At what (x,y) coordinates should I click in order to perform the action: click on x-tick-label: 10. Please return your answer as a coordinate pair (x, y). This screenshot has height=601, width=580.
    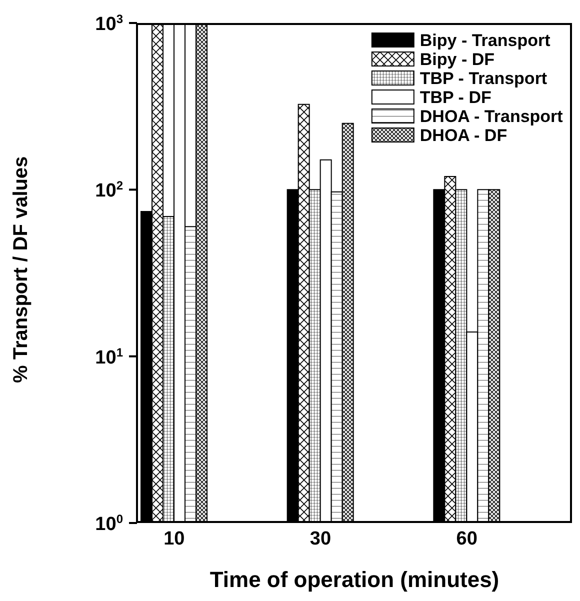
    Looking at the image, I should click on (174, 539).